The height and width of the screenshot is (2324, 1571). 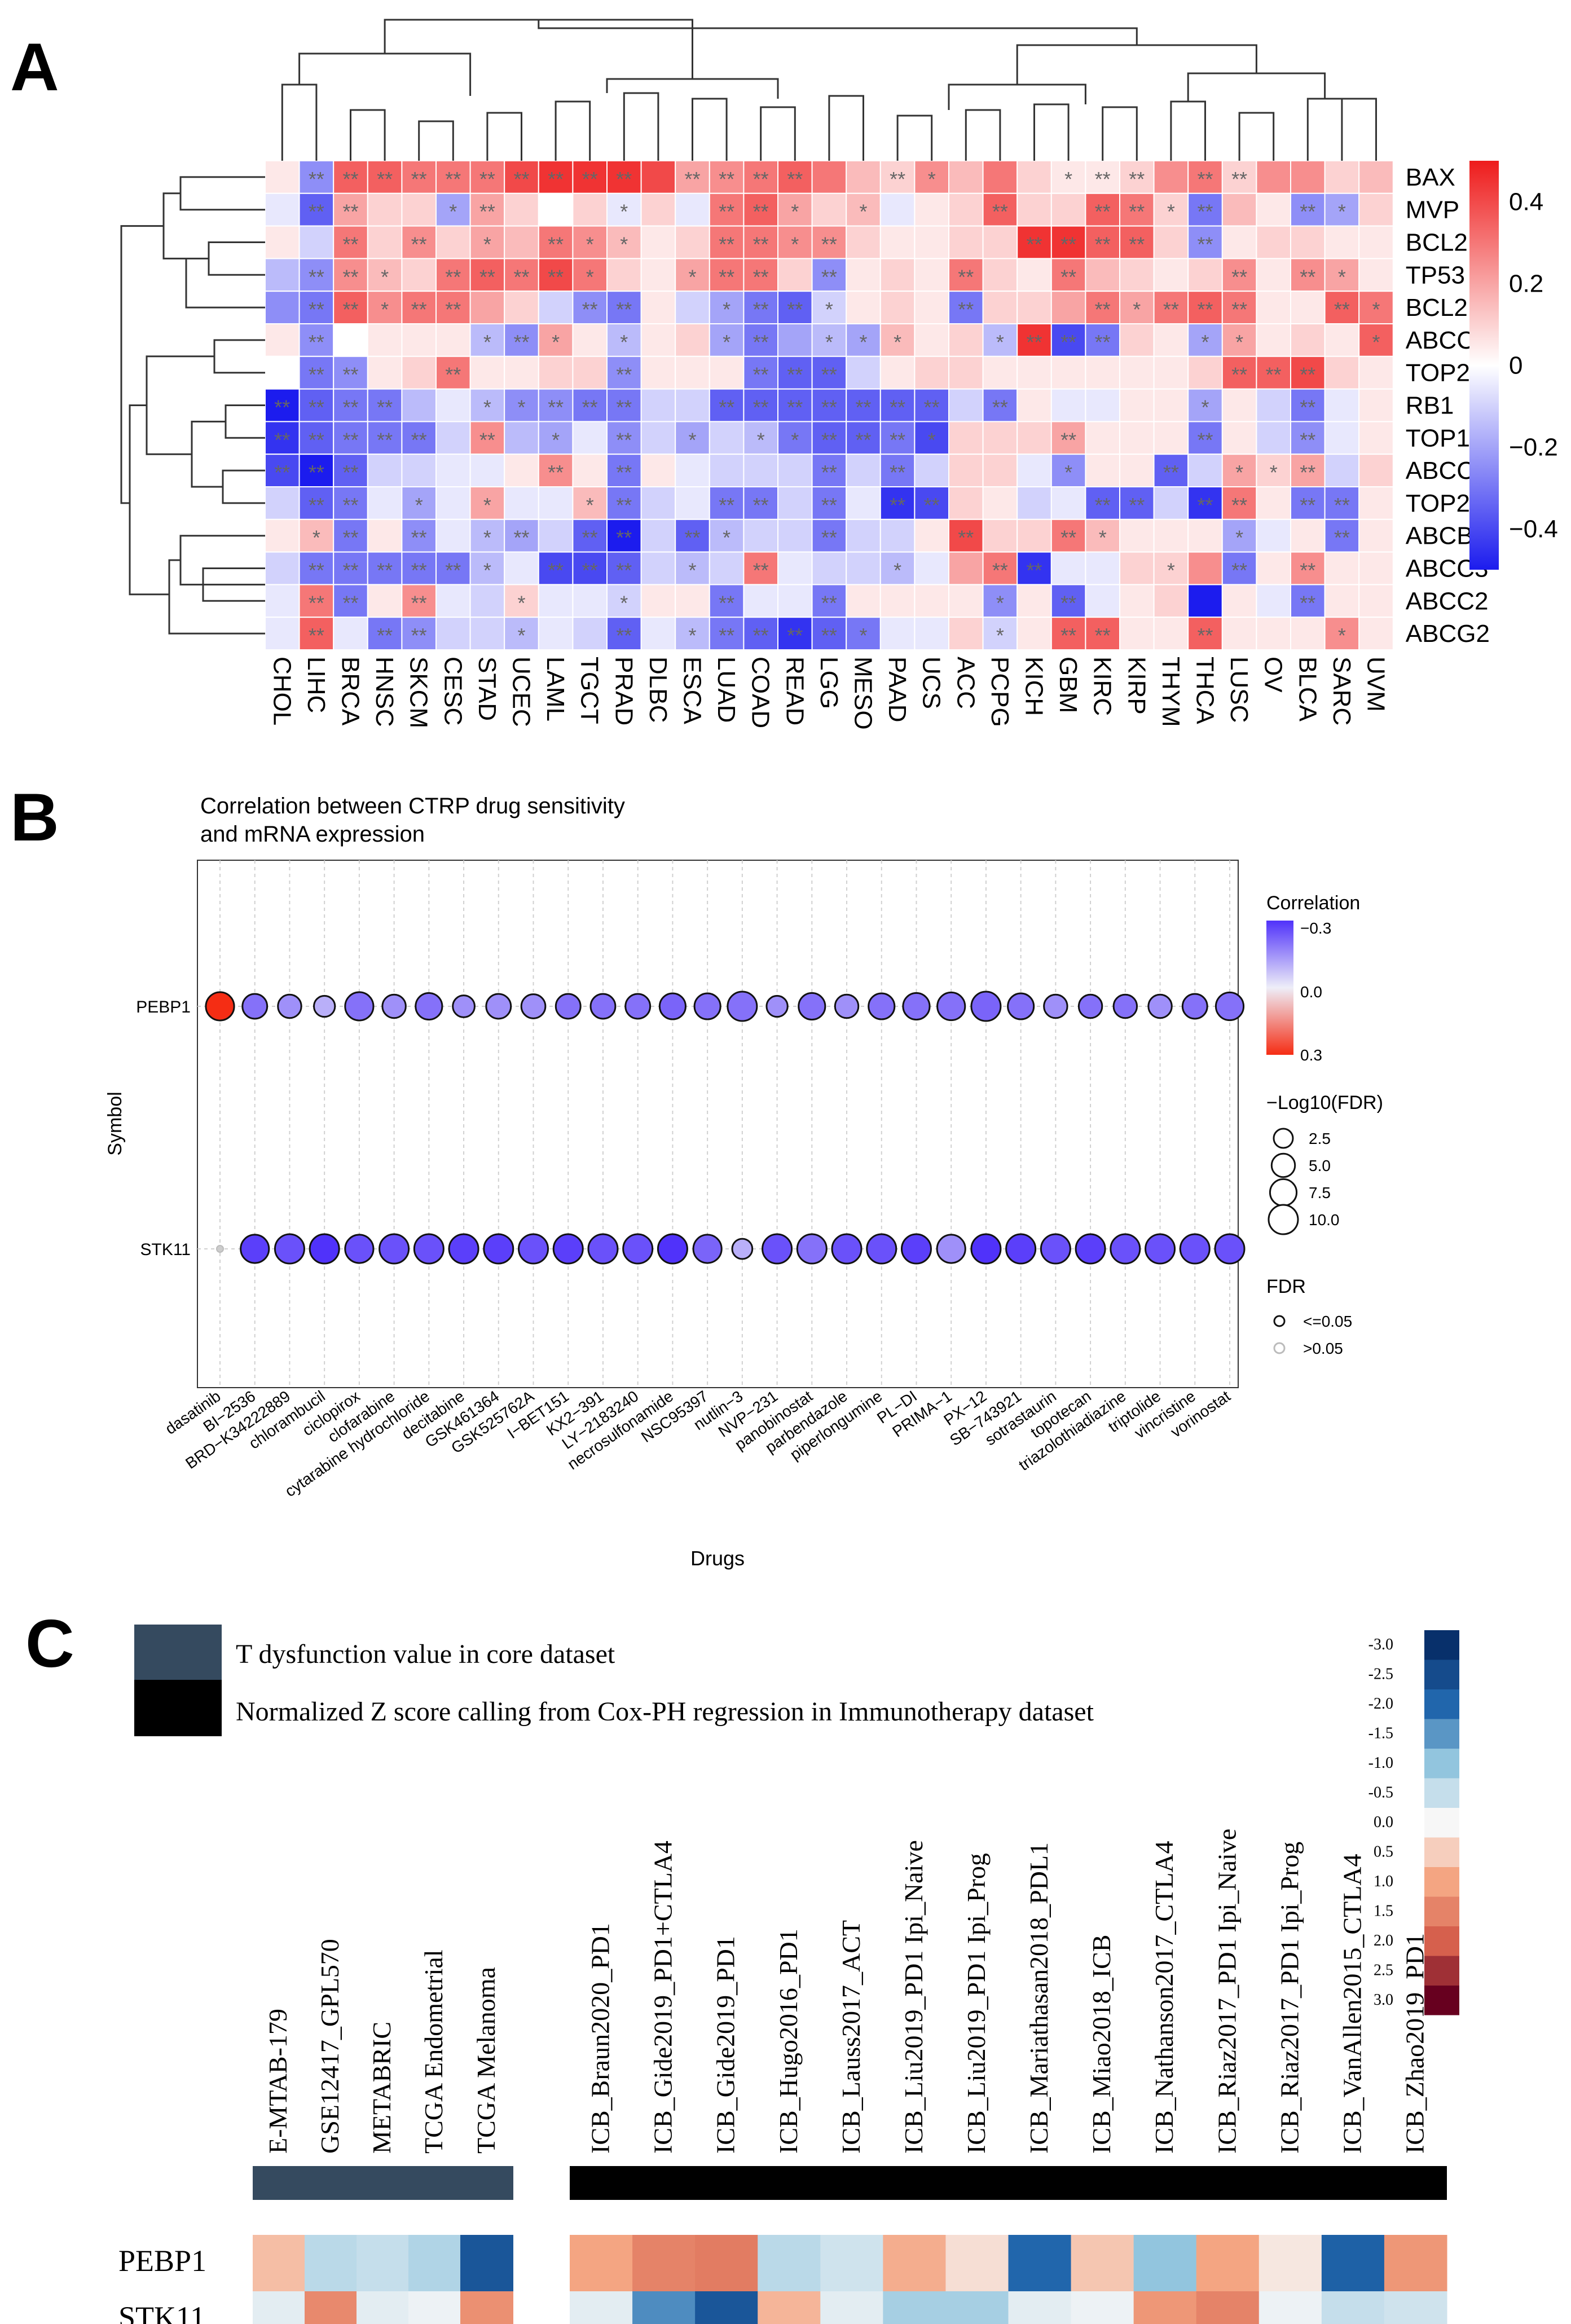 I want to click on colorbar-tick-label: −0.2, so click(x=1533, y=447).